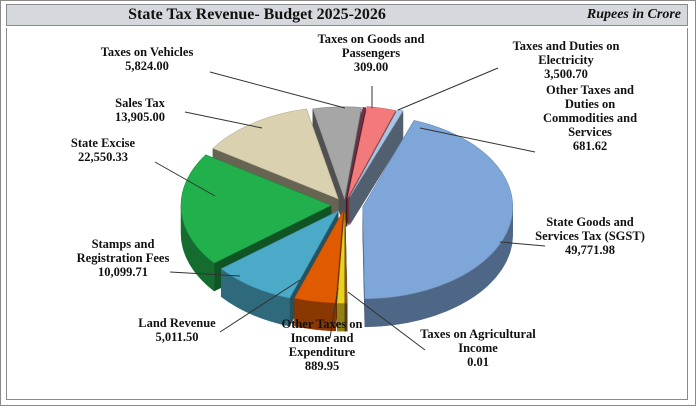 This screenshot has height=406, width=696. Describe the element at coordinates (478, 334) in the screenshot. I see `slice-label-1-line-0: Taxes on Agricultural` at that location.